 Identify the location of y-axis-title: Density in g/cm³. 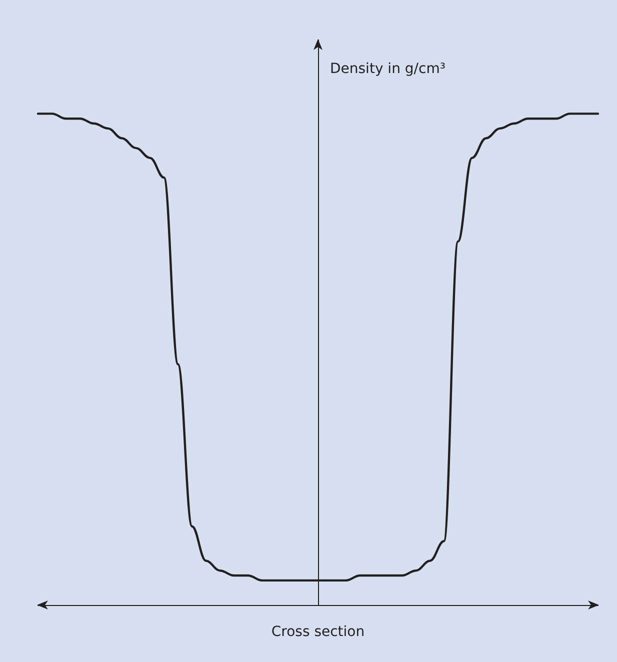
(388, 69).